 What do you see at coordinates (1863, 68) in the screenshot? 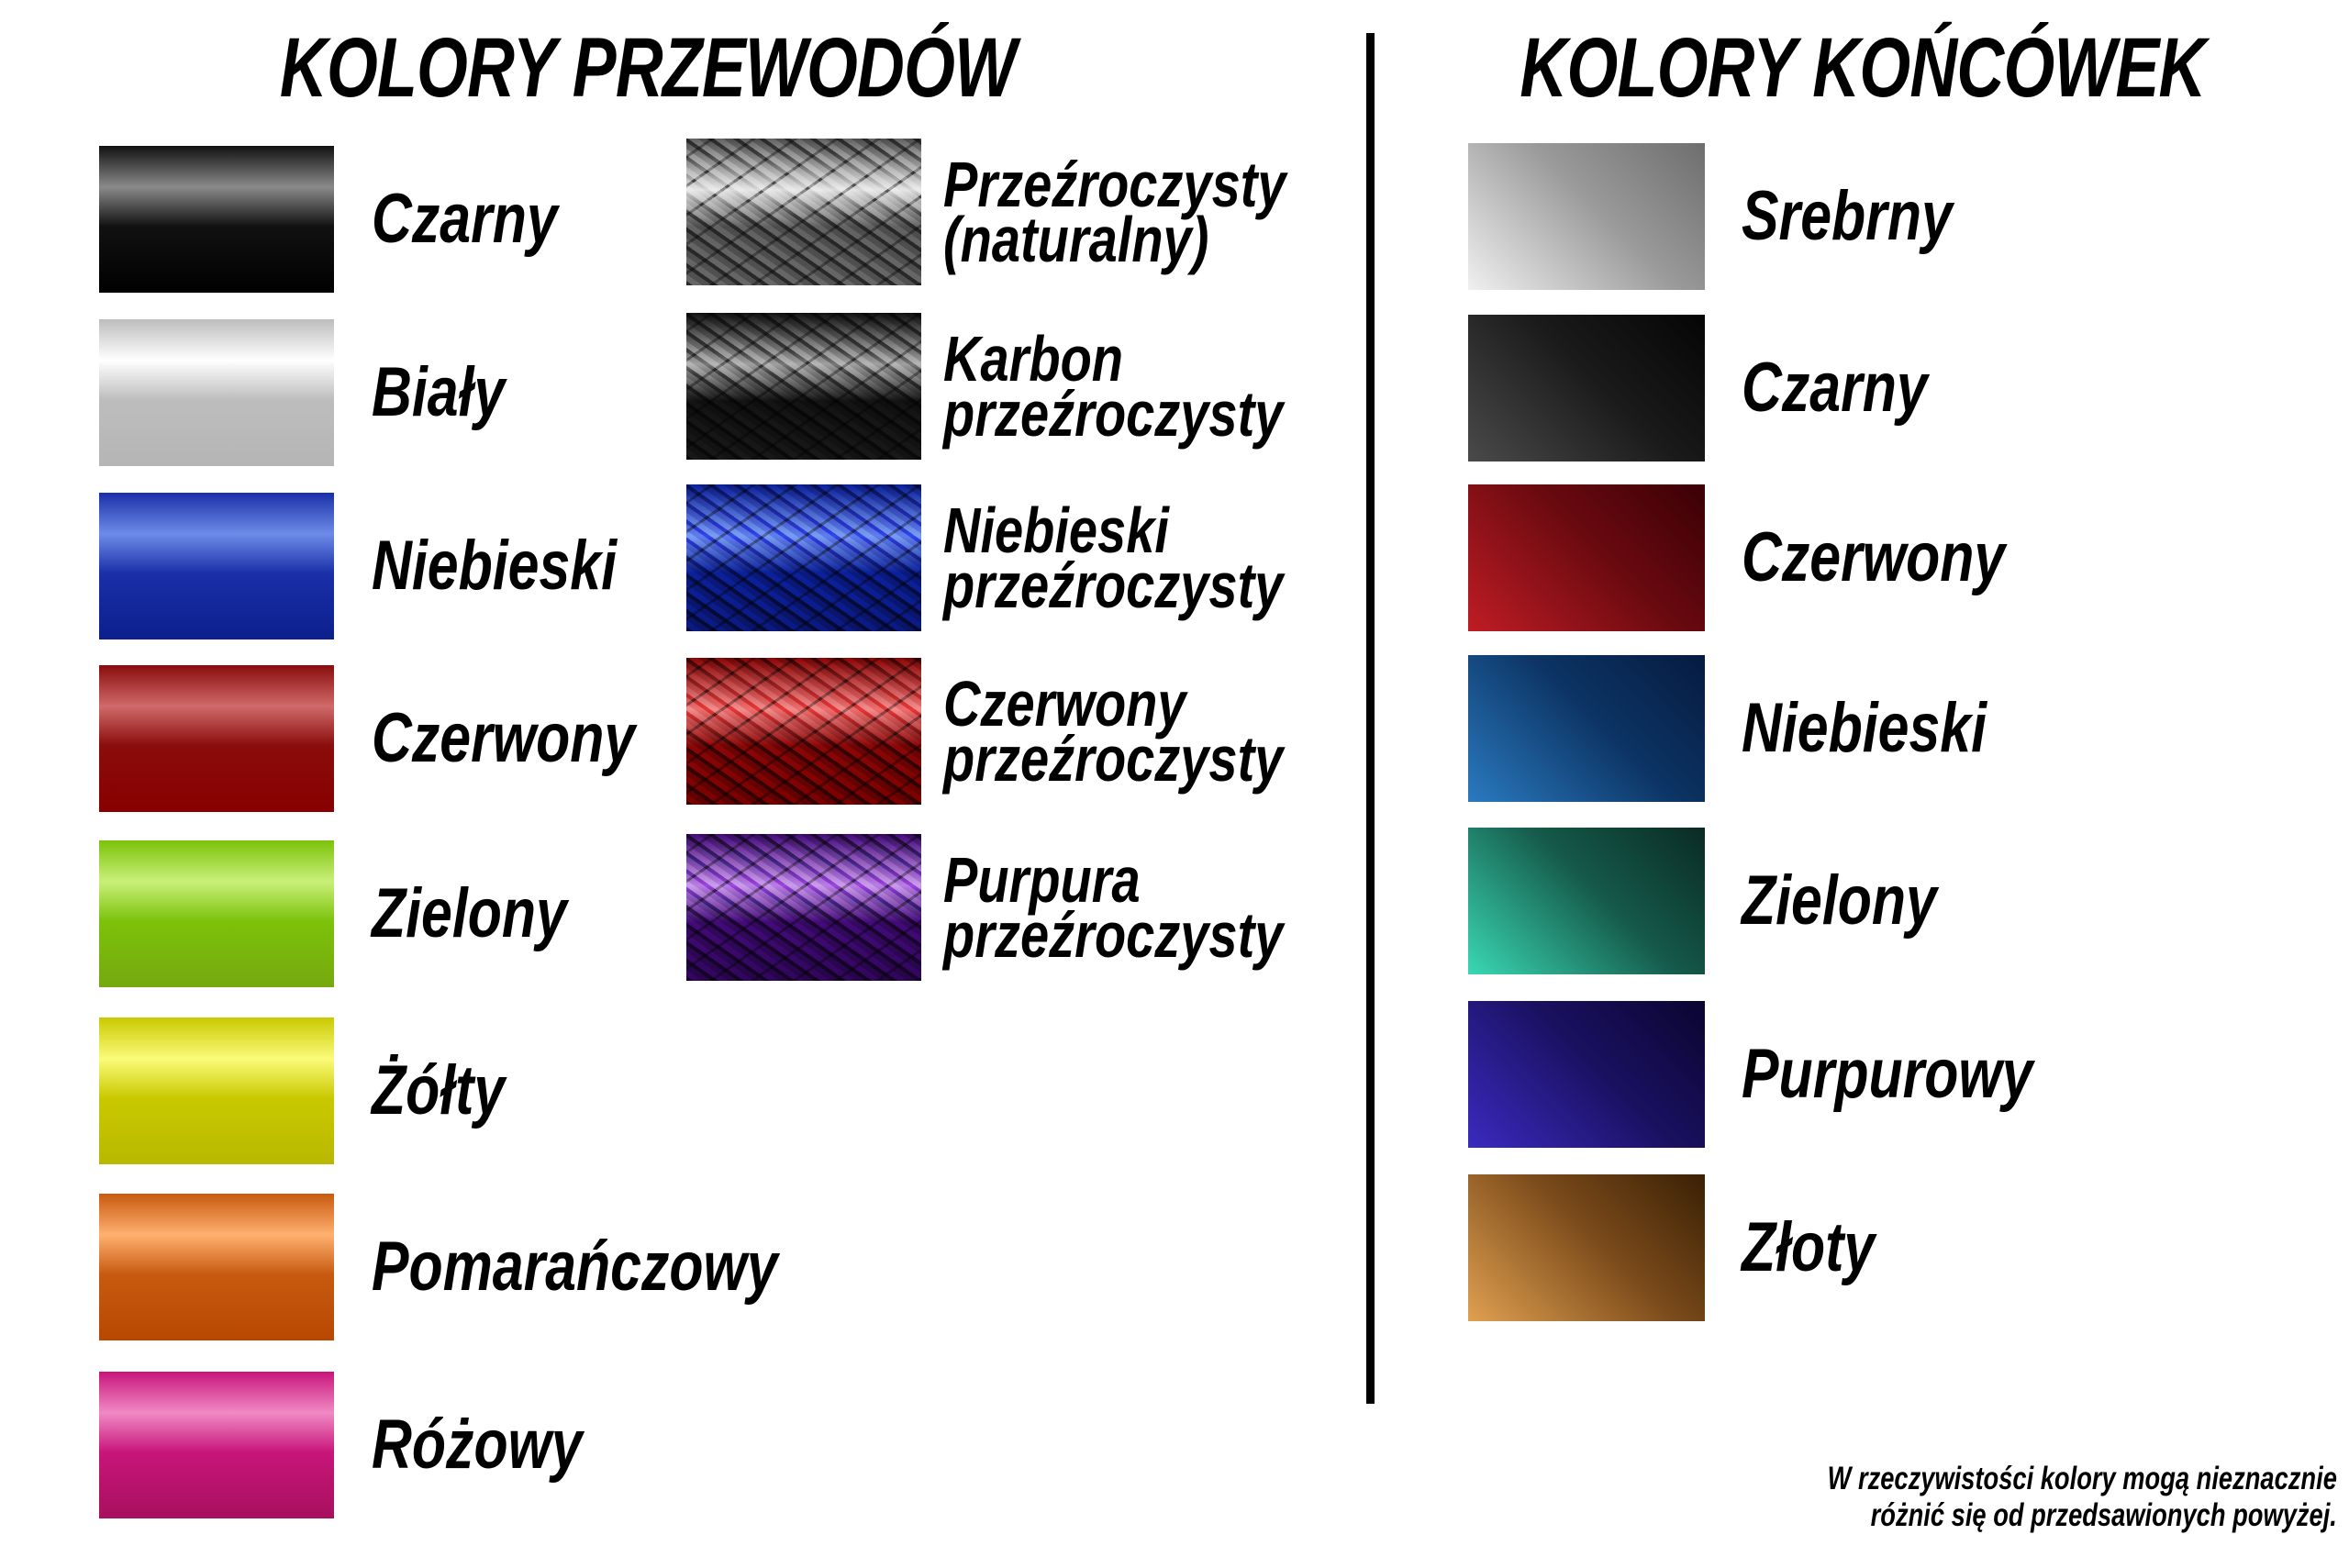
I see `tips-colors-title: KOLORY KOŃCÓWEK` at bounding box center [1863, 68].